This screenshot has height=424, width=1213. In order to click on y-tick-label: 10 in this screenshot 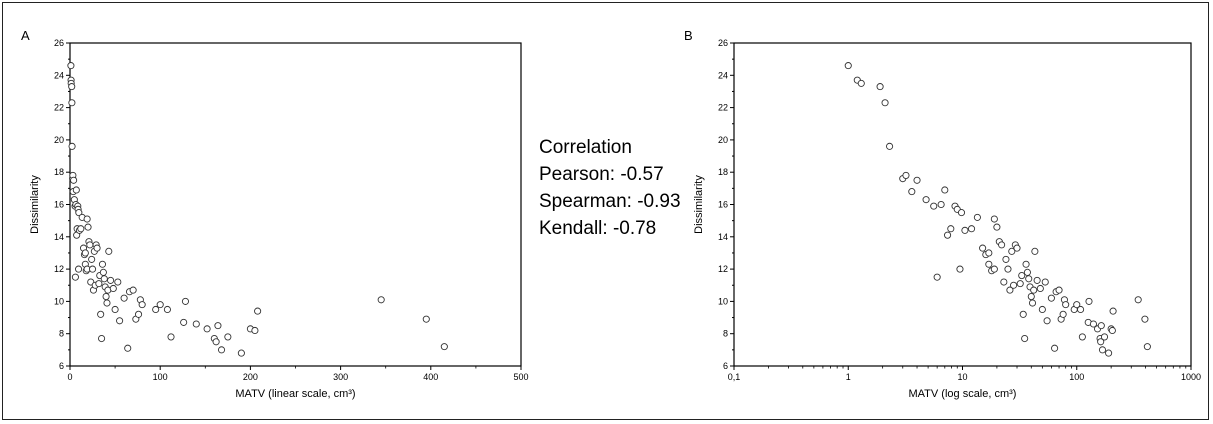, I will do `click(59, 301)`.